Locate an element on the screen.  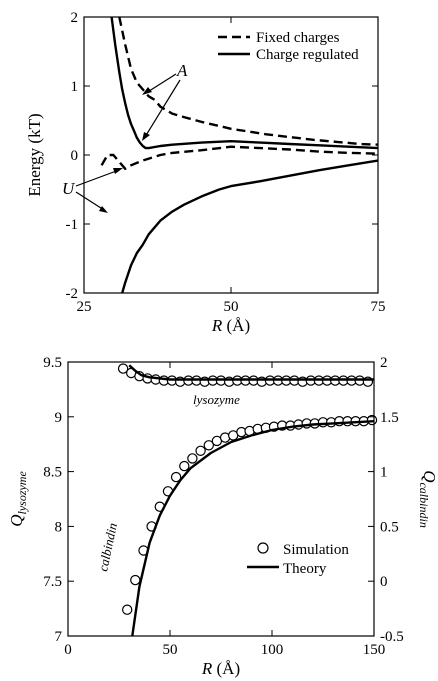
energy-y-tick-label: -2 is located at coordinates (72, 294).